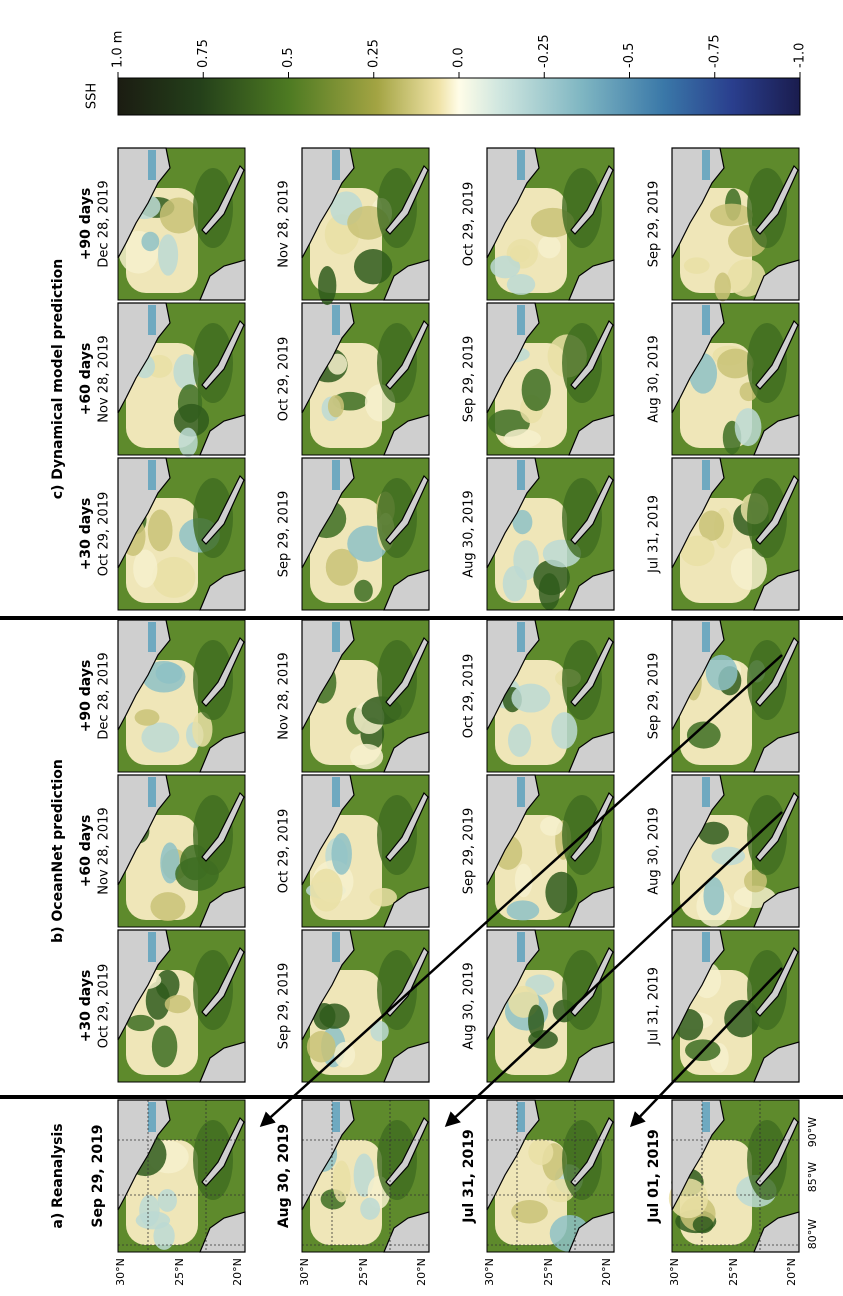 Image resolution: width=843 pixels, height=1296 pixels. I want to click on colorbar-tick-label: -1.0, so click(800, 55).